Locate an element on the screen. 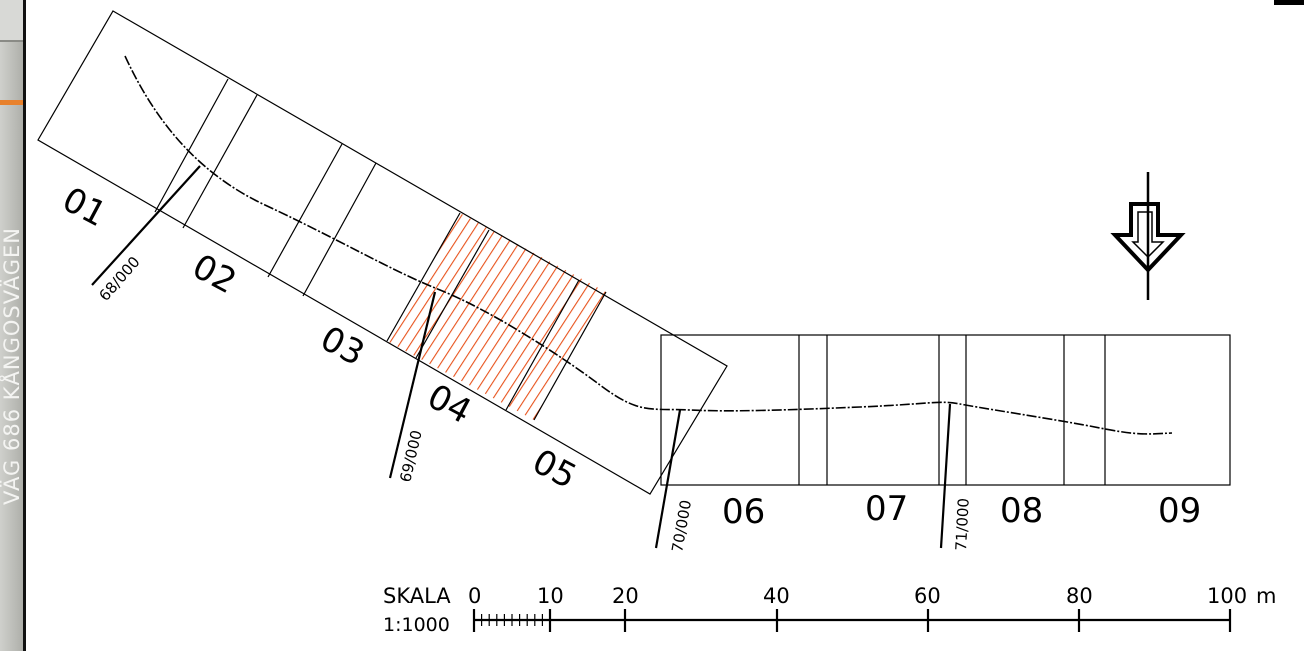  scale-tick-label: 20 is located at coordinates (625, 596).